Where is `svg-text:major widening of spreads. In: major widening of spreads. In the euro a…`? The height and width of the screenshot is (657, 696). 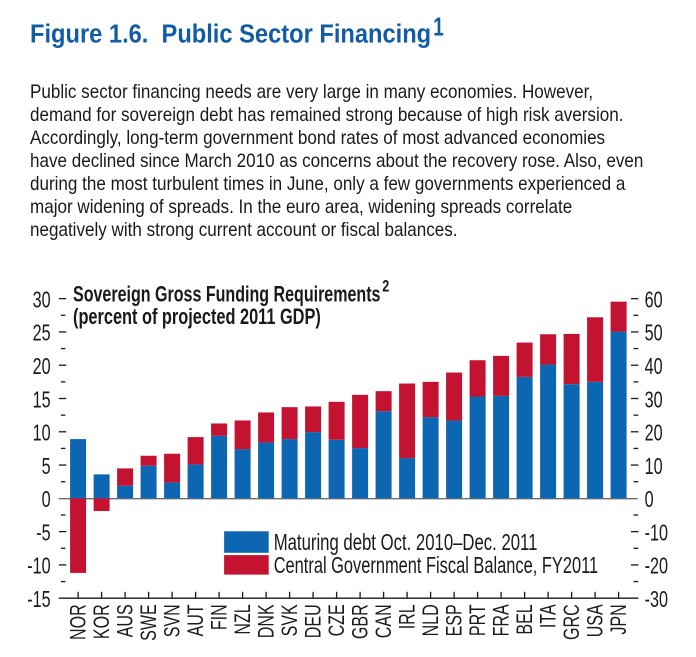 svg-text:major widening of spreads. In: major widening of spreads. In the euro a… is located at coordinates (301, 206).